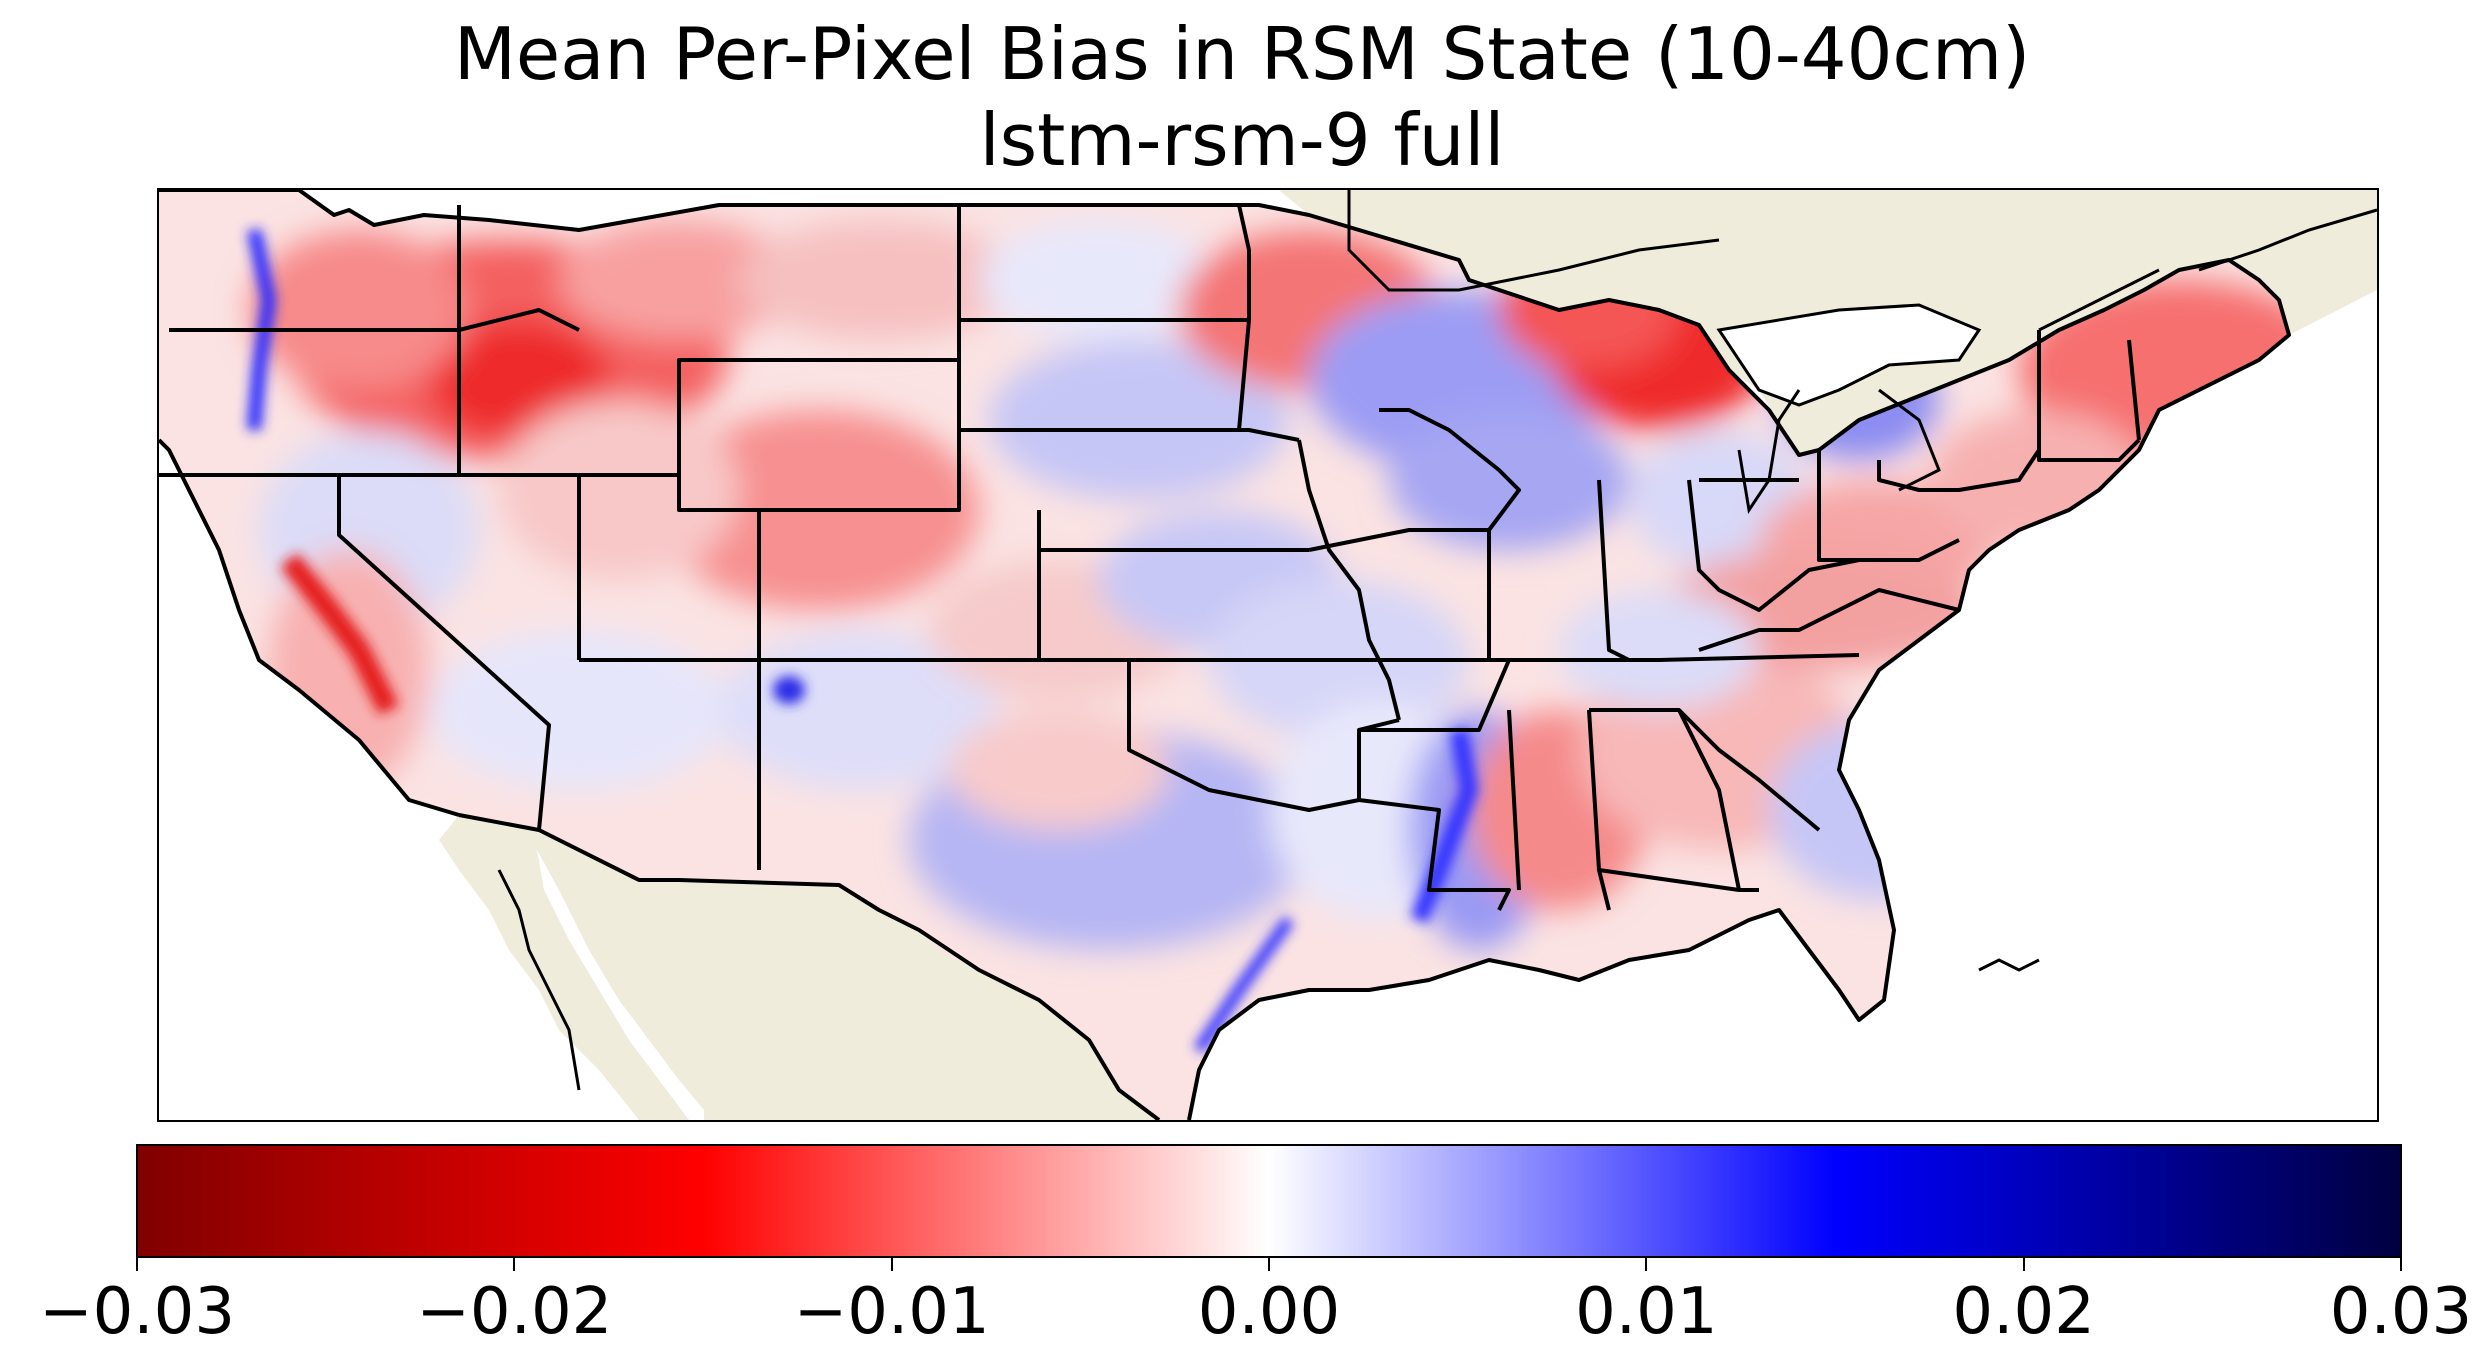 The width and height of the screenshot is (2484, 1368). I want to click on colorbar-tick-label: 0.02, so click(2023, 1312).